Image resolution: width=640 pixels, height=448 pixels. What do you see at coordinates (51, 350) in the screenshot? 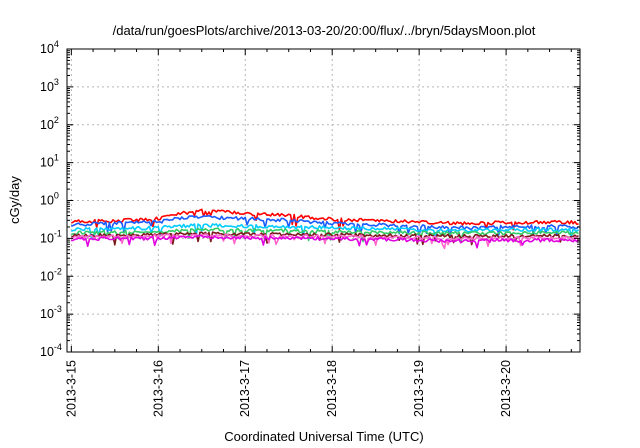
I see `y-tick-label: 10⁻⁴` at bounding box center [51, 350].